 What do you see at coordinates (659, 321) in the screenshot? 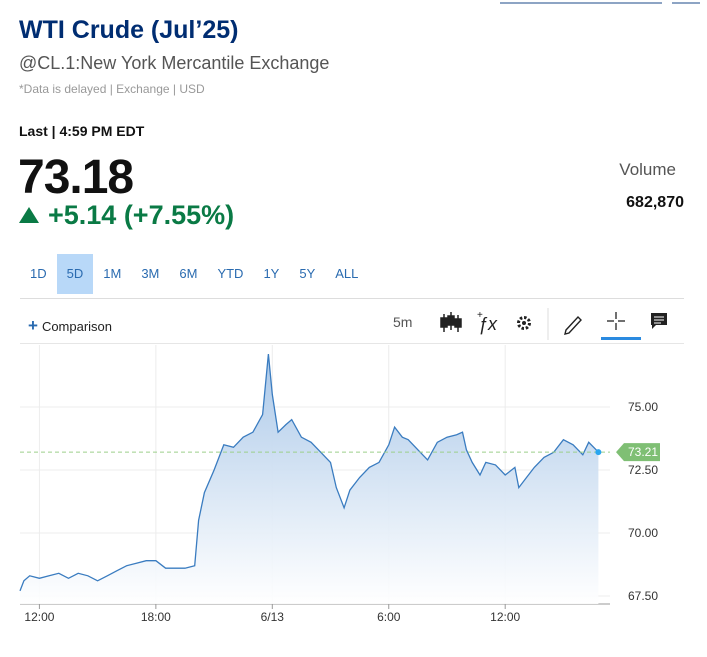
I see `comment-icon` at bounding box center [659, 321].